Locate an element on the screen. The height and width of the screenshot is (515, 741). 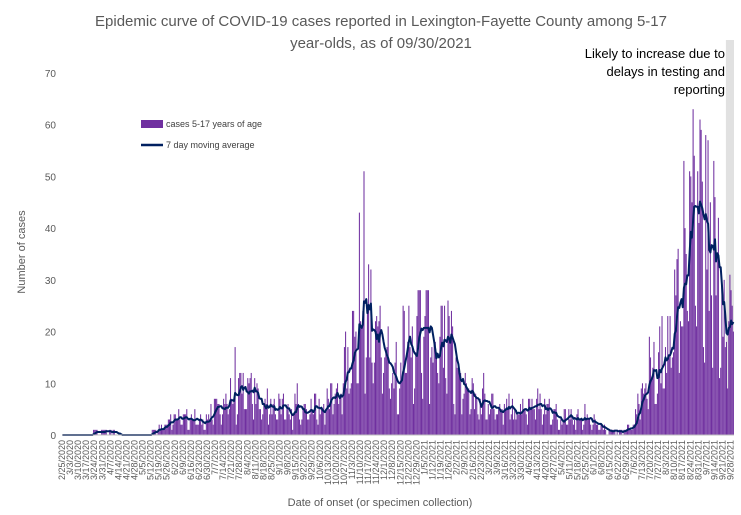
x-tick-label-25: 8/18/2020 is located at coordinates (263, 460).